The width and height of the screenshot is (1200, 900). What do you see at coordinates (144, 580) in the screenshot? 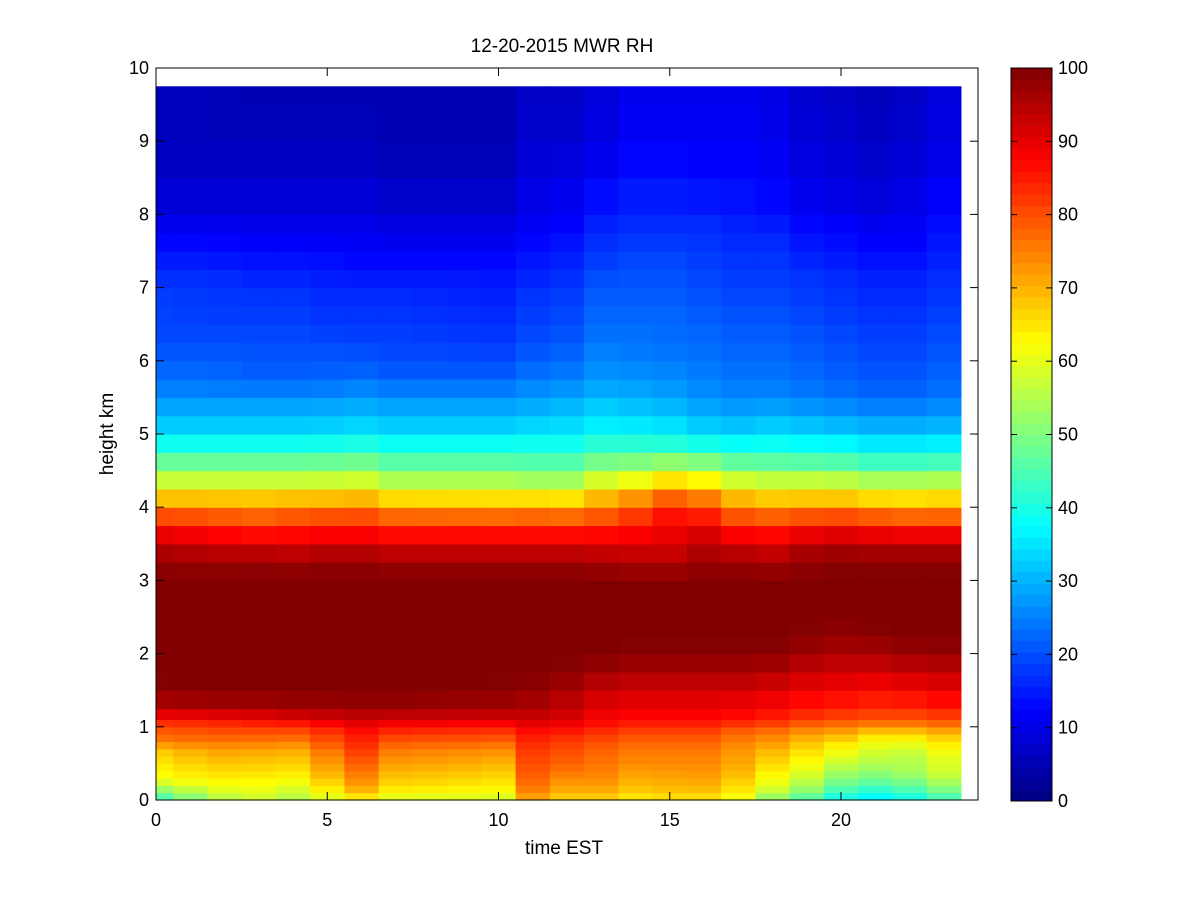
I see `y-tick-label: 3` at bounding box center [144, 580].